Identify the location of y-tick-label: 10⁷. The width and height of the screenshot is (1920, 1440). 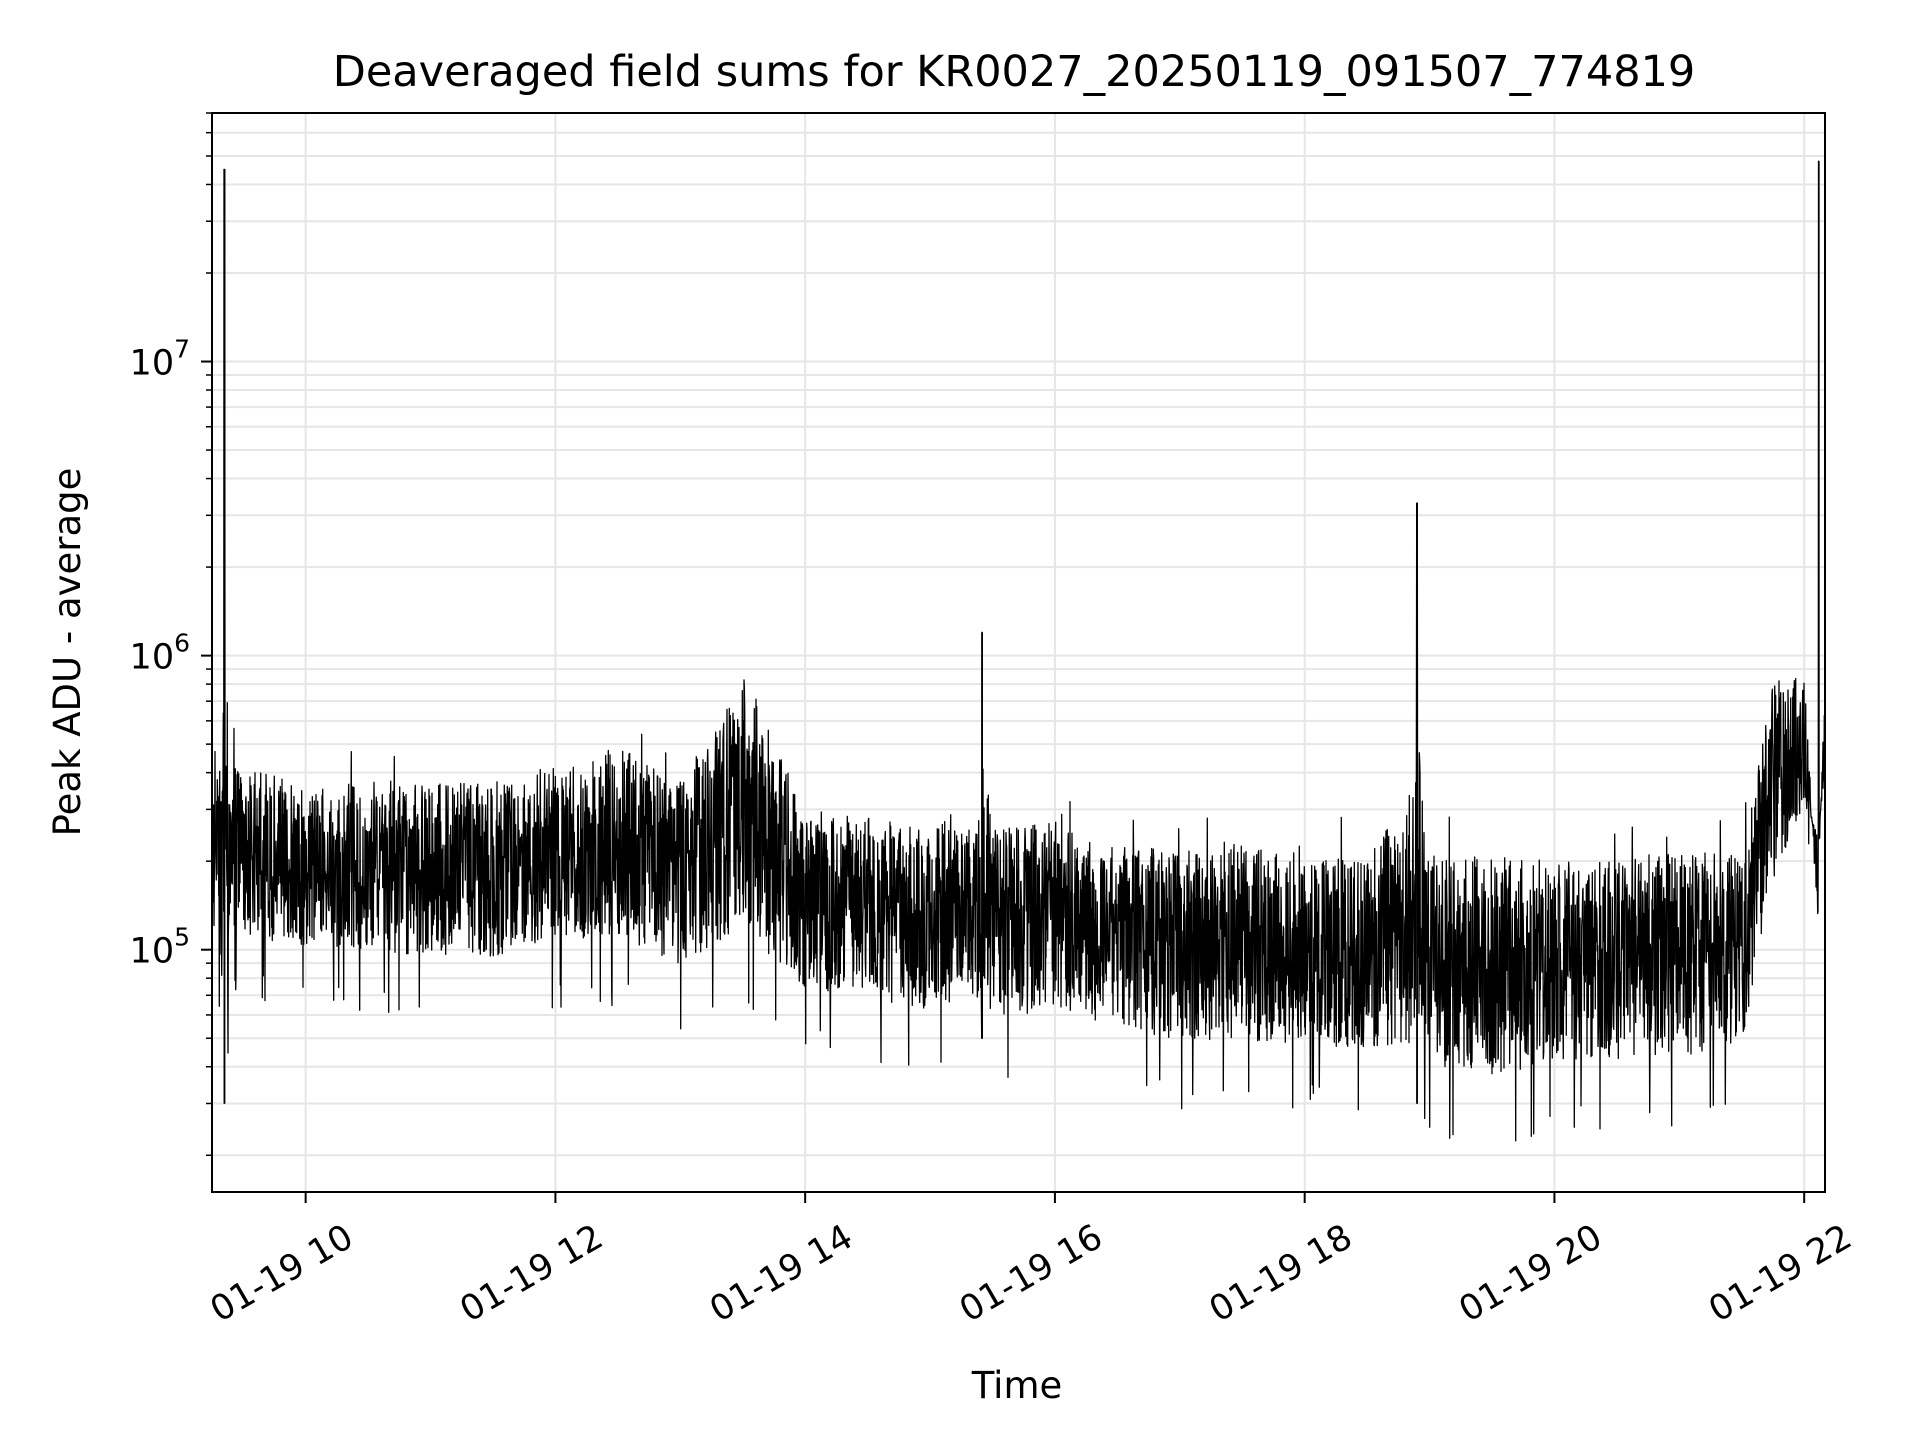
(160, 359).